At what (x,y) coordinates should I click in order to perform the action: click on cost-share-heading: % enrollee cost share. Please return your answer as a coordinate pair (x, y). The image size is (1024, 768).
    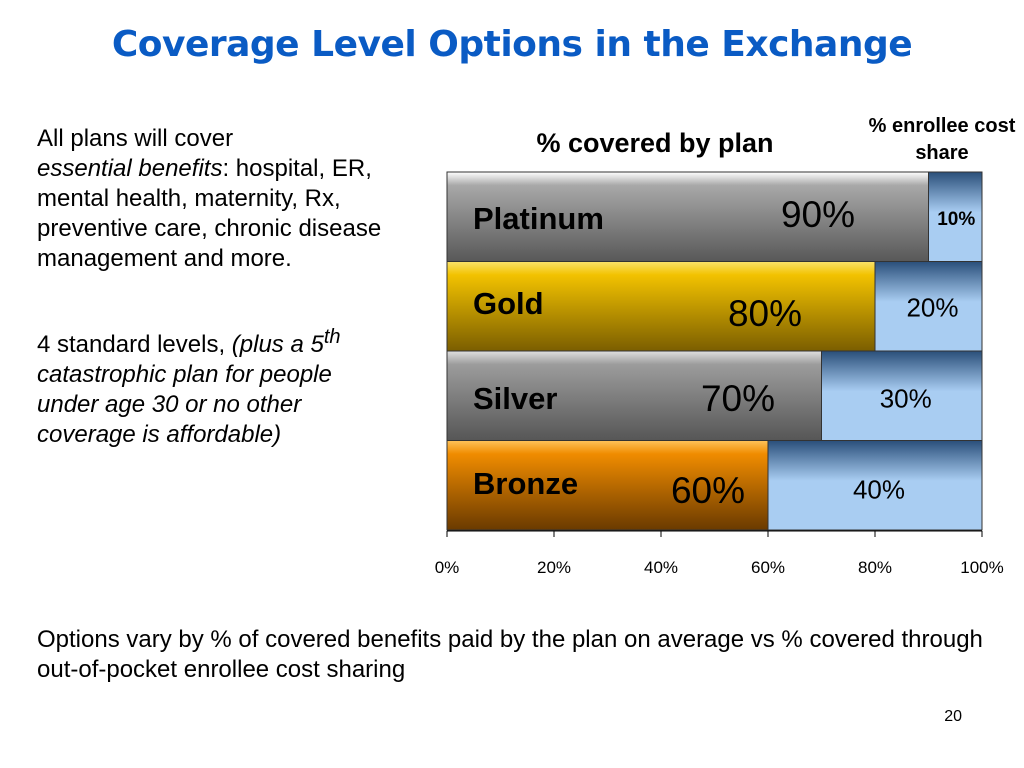
    Looking at the image, I should click on (942, 139).